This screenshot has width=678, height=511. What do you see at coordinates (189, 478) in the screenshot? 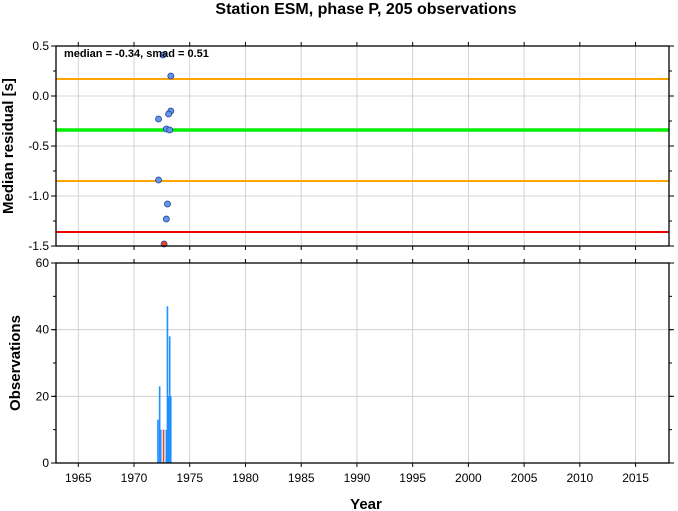
I see `x-tick-label: 1975` at bounding box center [189, 478].